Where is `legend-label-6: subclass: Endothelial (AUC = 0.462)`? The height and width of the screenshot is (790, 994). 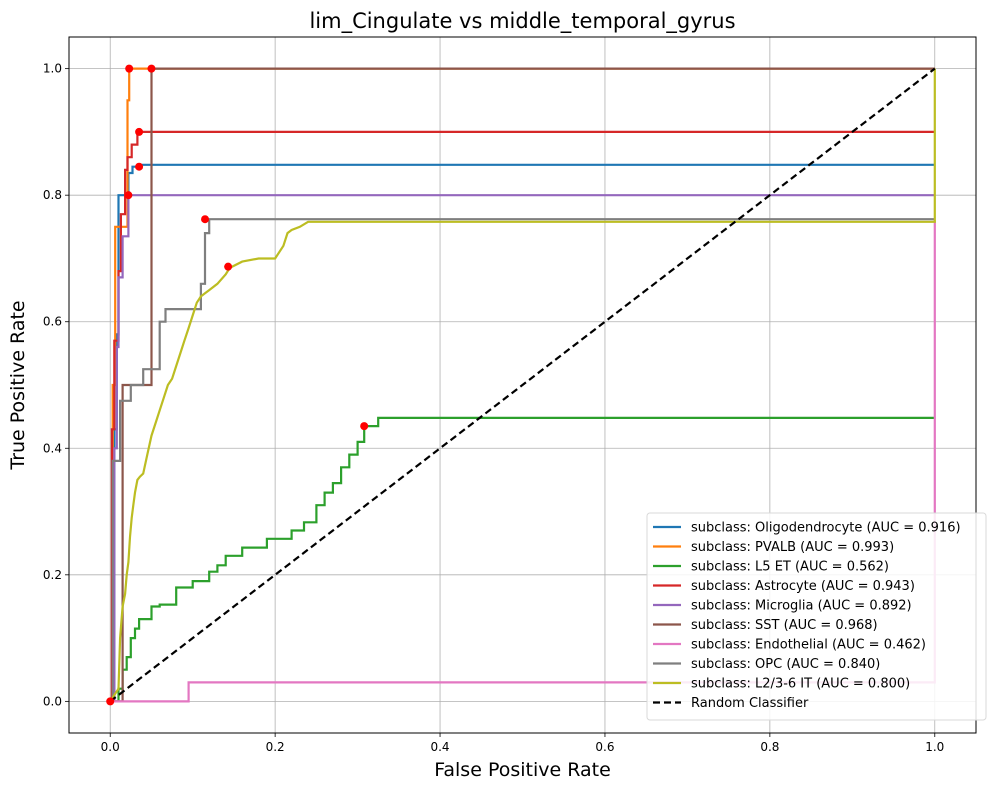 legend-label-6: subclass: Endothelial (AUC = 0.462) is located at coordinates (808, 645).